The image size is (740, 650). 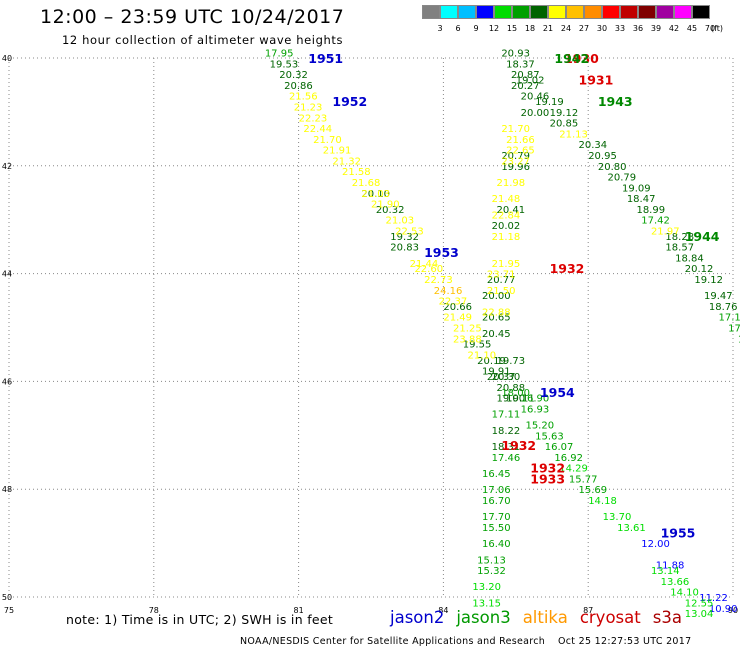 I want to click on data-point-altika: 22.65, so click(x=520, y=151).